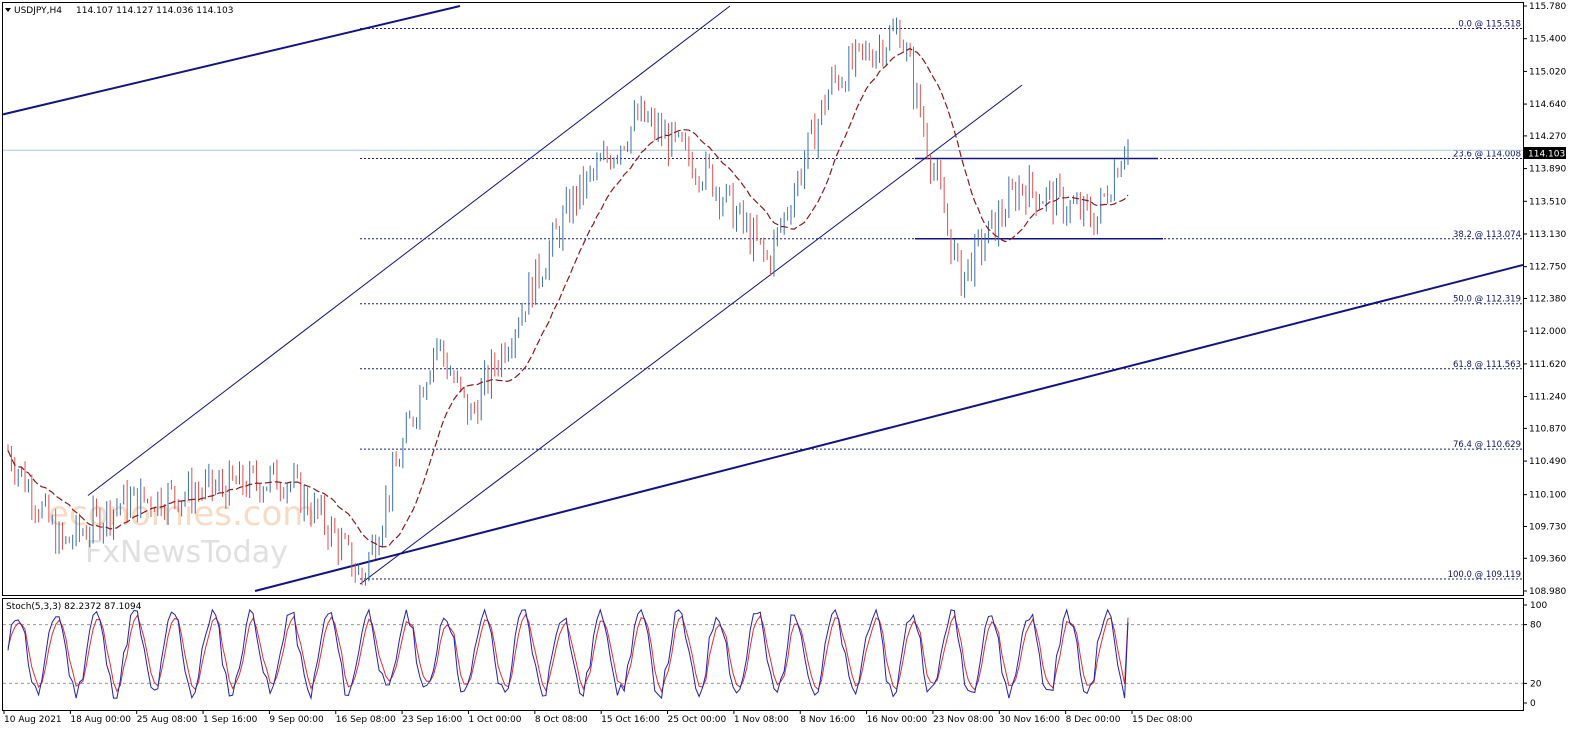 The width and height of the screenshot is (1596, 743). Describe the element at coordinates (1093, 720) in the screenshot. I see `time-tick-label: 8 Dec 00:00` at that location.